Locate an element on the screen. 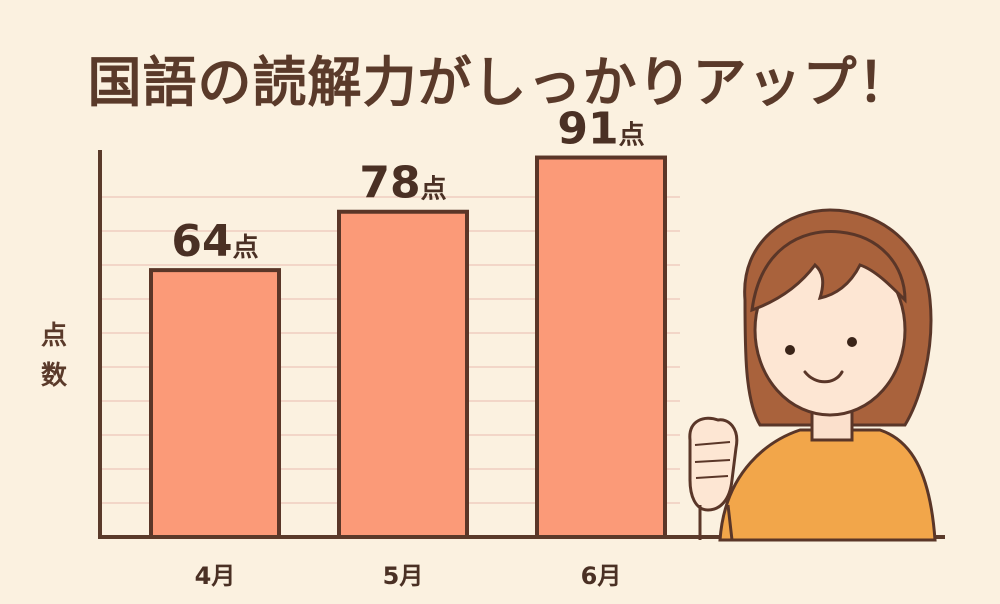 The height and width of the screenshot is (604, 1000). x-tick-labels: 4月 5月 6月 is located at coordinates (408, 576).